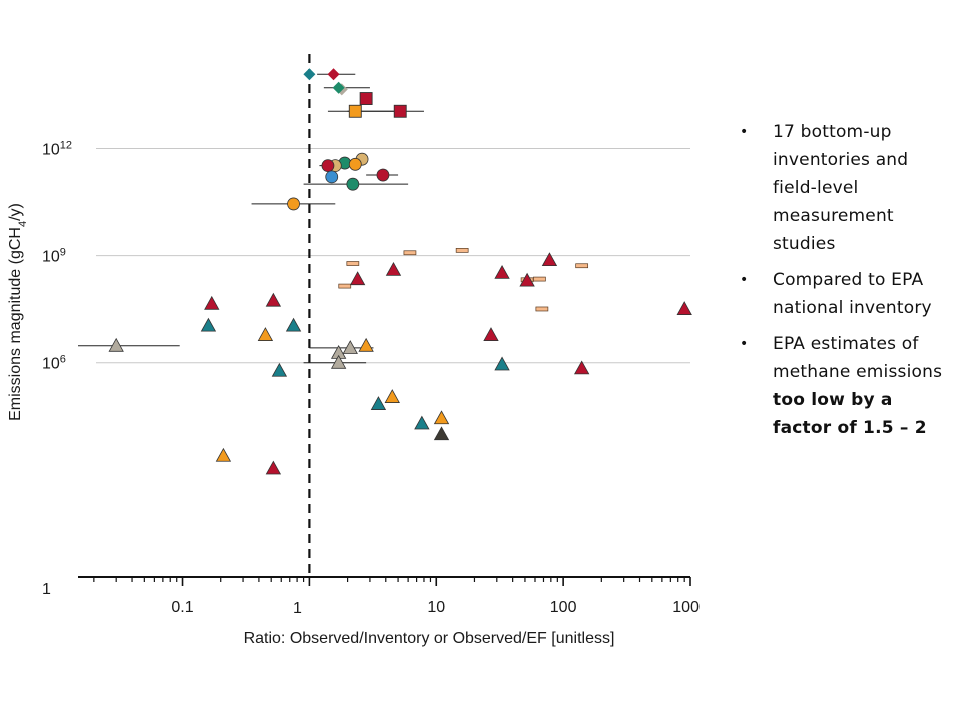 This screenshot has height=720, width=960. I want to click on y-axis-label-sub: 4, so click(23, 224).